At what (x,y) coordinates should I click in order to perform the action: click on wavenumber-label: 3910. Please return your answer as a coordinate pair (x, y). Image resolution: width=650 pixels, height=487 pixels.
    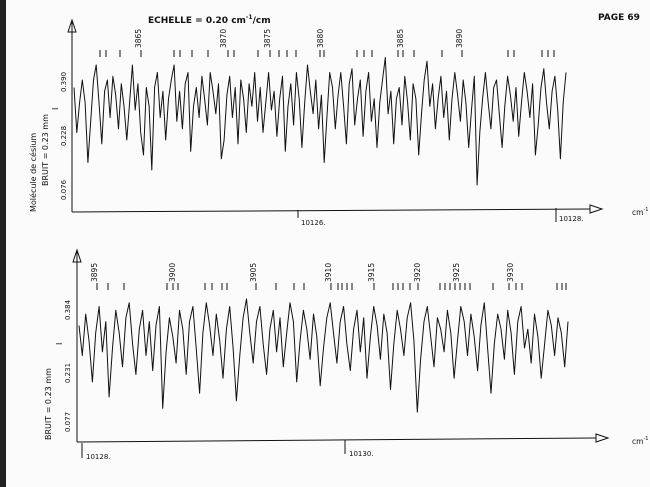
    Looking at the image, I should click on (328, 272).